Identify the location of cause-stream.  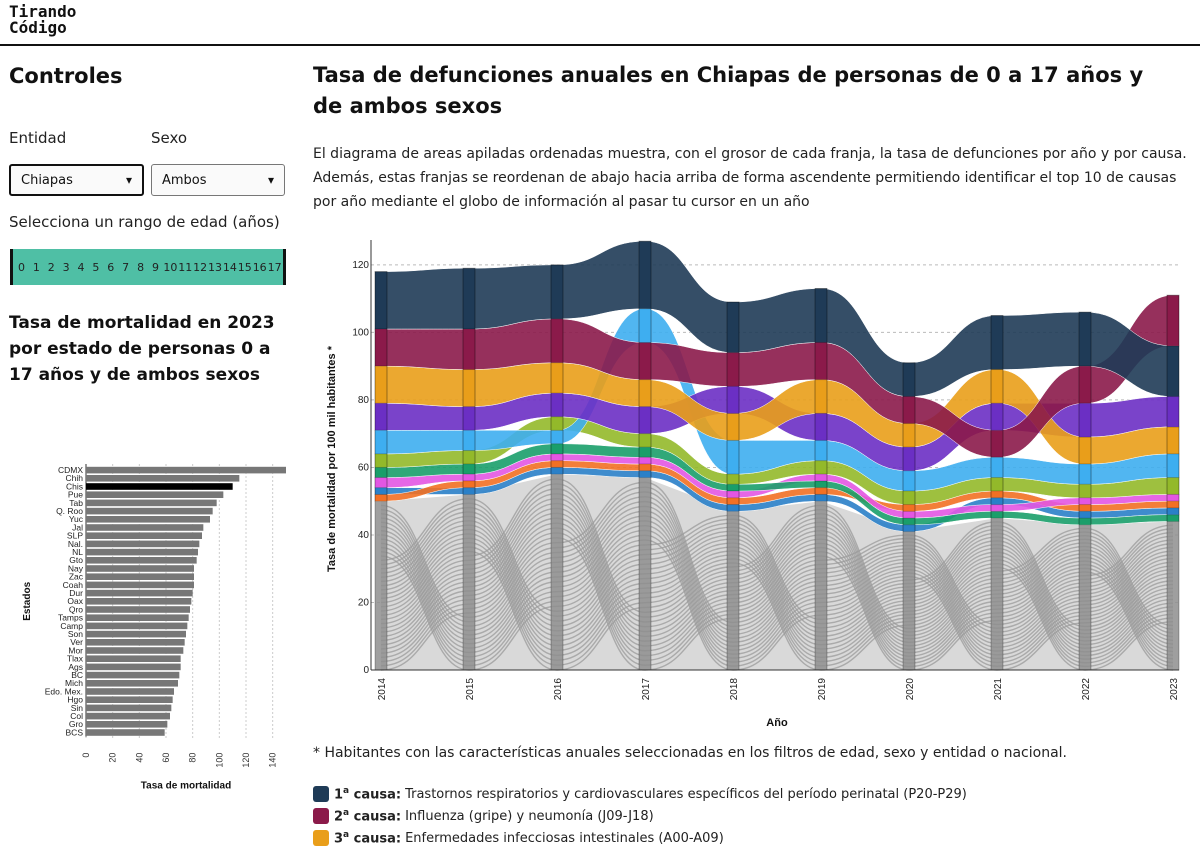
(777, 318).